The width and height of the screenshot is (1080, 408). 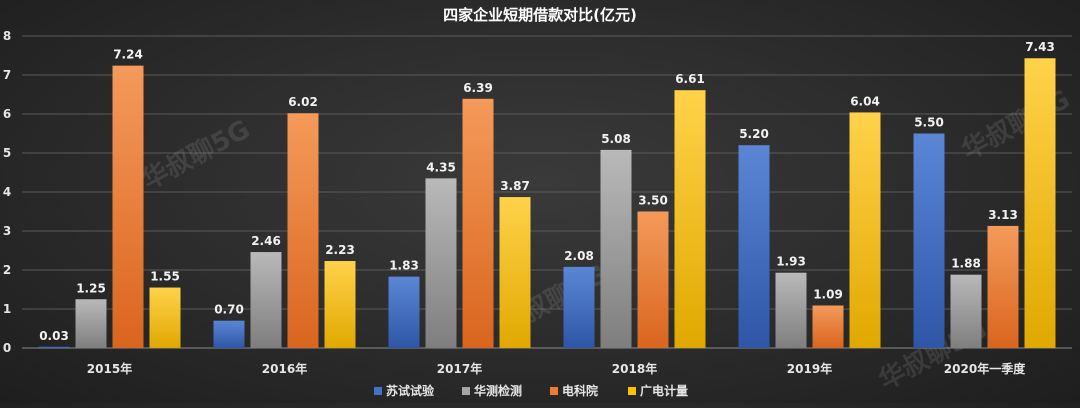 I want to click on bar-广电计量-2015年, so click(x=165, y=317).